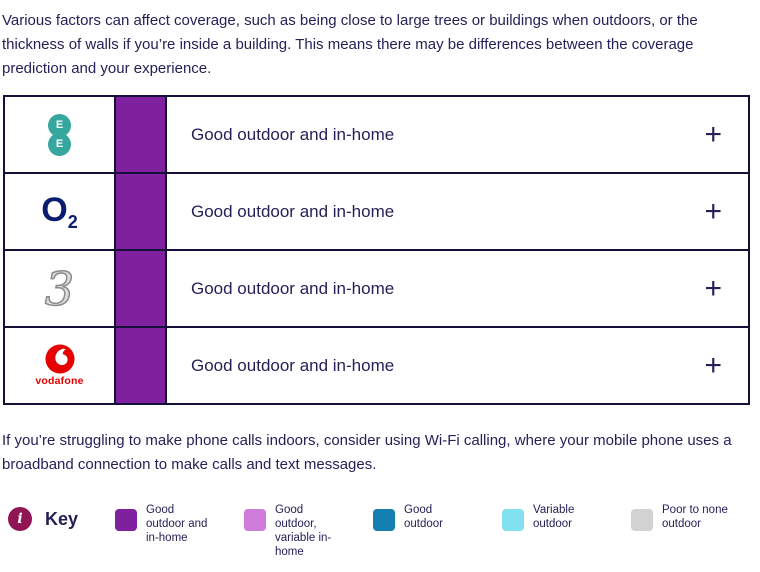 This screenshot has width=760, height=572. I want to click on vodafone-wordmark: vodafone, so click(59, 381).